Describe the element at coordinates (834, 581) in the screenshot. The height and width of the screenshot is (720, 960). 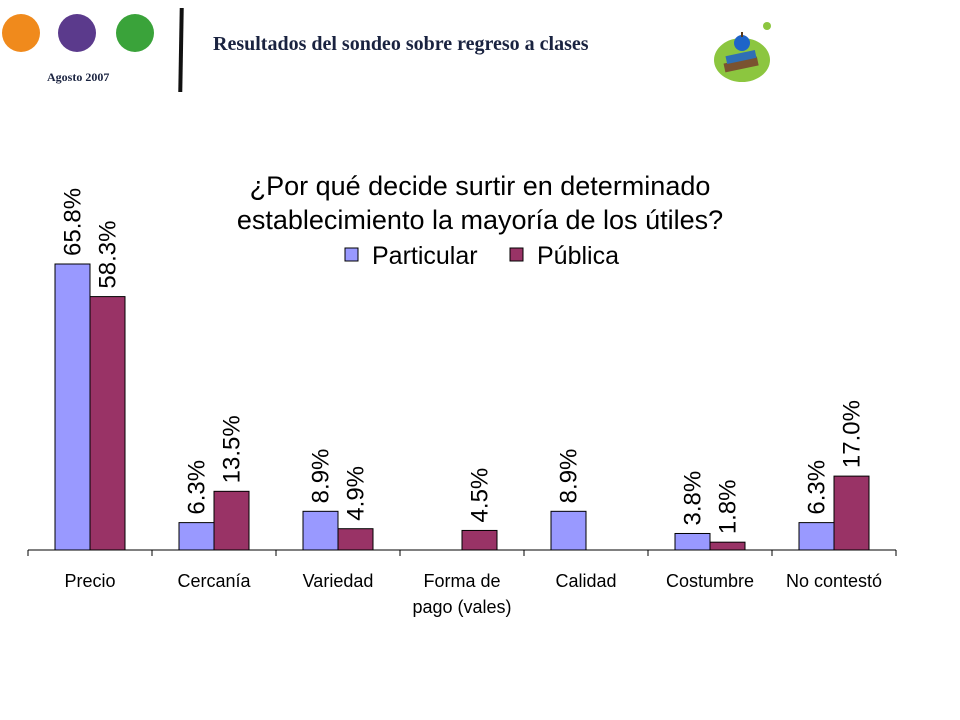
I see `category-label: No contestó` at that location.